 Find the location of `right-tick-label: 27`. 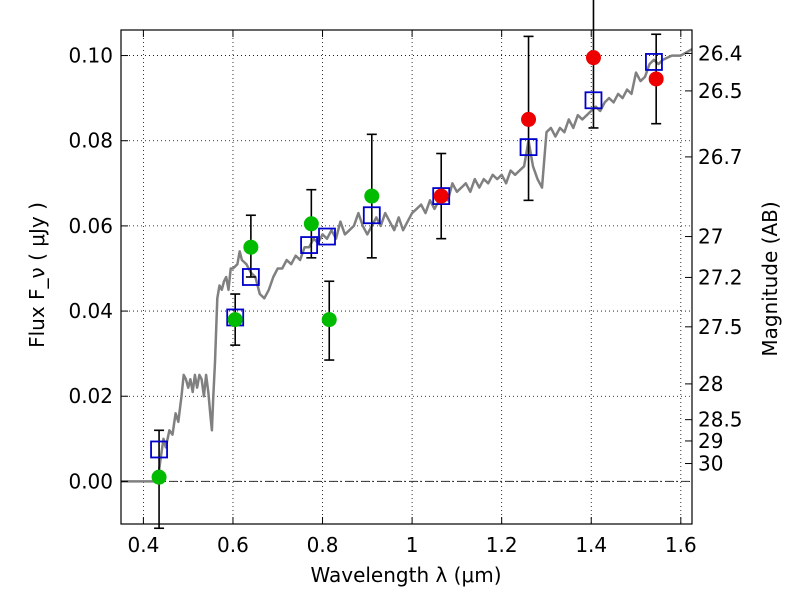

right-tick-label: 27 is located at coordinates (710, 237).